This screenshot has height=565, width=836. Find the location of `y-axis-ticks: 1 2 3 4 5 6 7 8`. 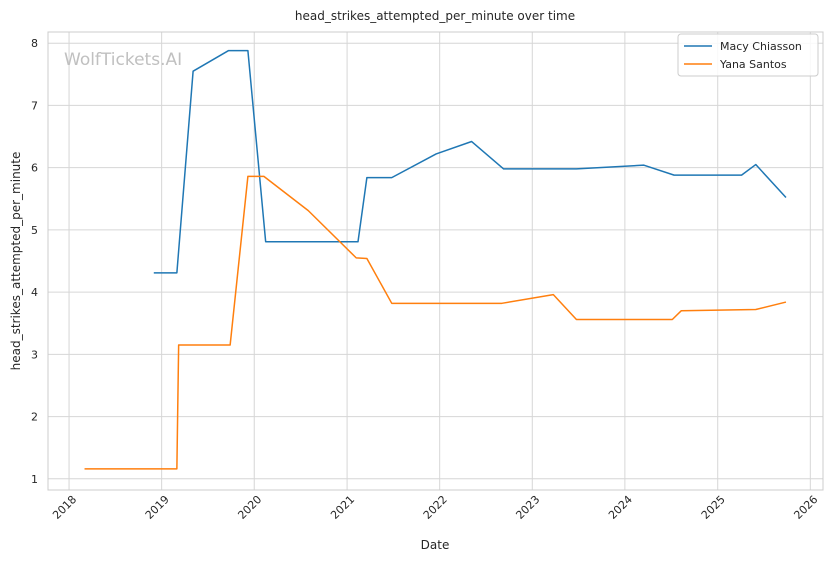

y-axis-ticks: 1 2 3 4 5 6 7 8 is located at coordinates (34, 261).